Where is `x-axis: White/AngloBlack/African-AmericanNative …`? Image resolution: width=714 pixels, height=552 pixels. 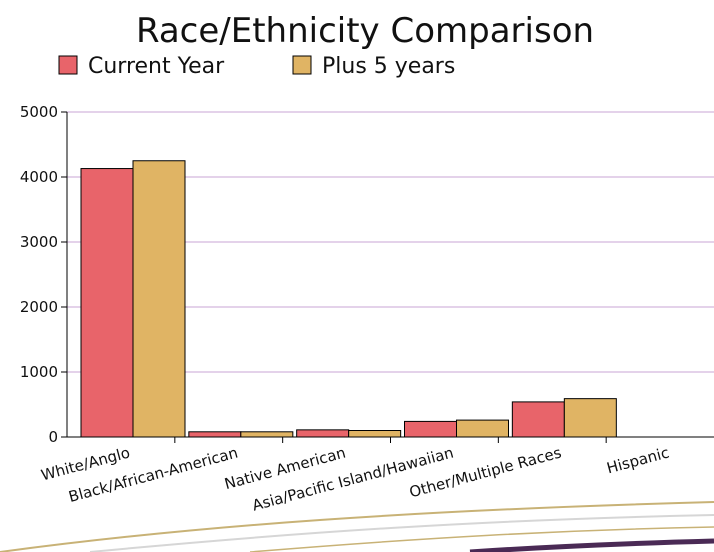 x-axis: White/AngloBlack/African-AmericanNative … is located at coordinates (376, 475).